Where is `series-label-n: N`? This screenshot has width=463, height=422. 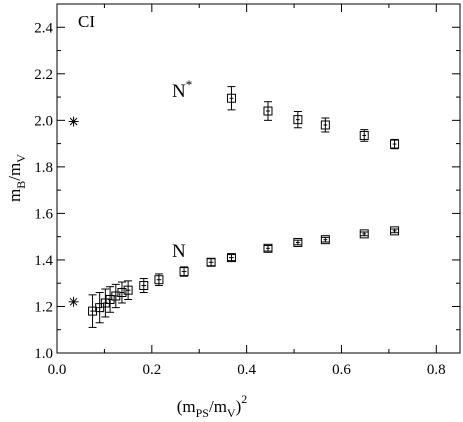
series-label-n: N is located at coordinates (179, 251).